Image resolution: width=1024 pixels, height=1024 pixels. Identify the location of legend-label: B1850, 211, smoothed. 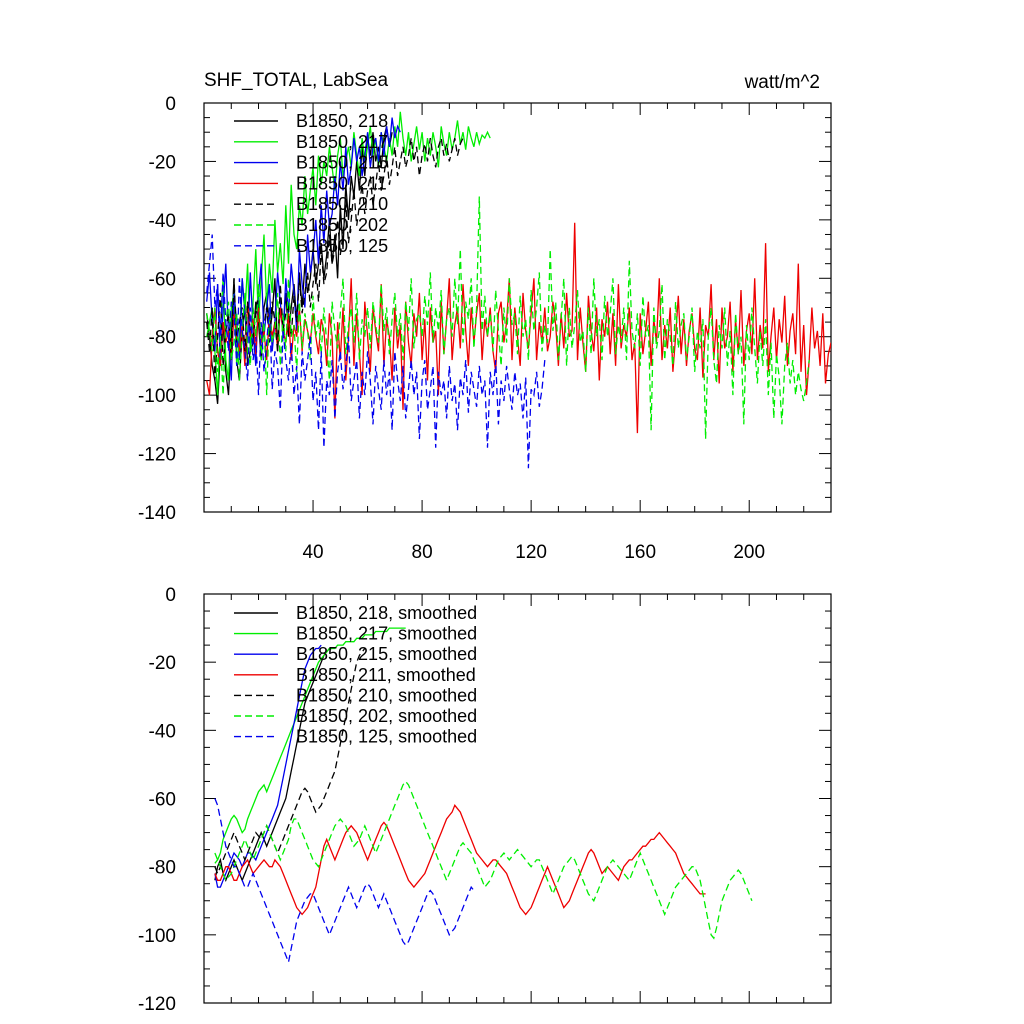
(386, 675).